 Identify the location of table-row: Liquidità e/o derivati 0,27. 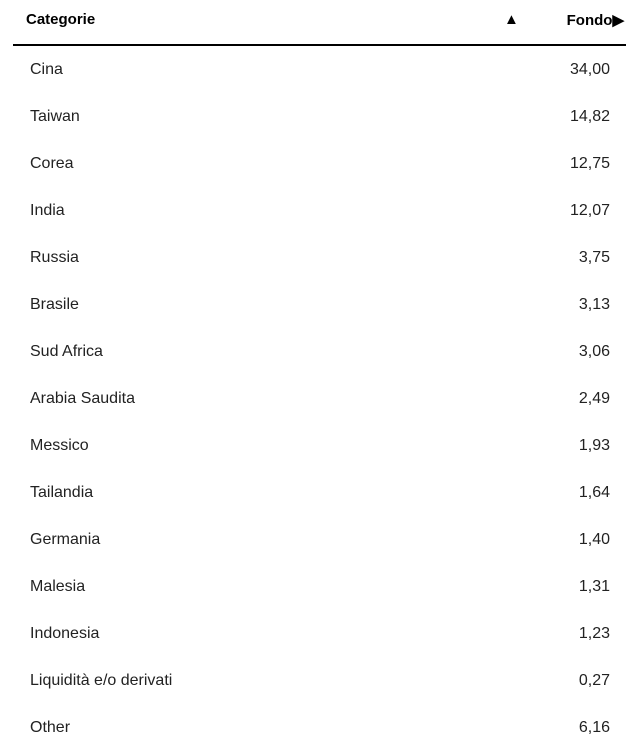
(319, 680).